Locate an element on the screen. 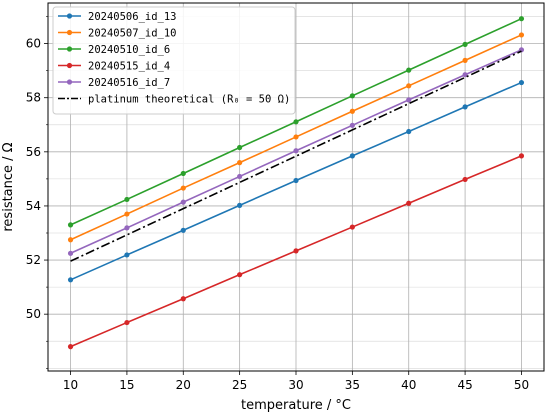  legend-box is located at coordinates (174, 60).